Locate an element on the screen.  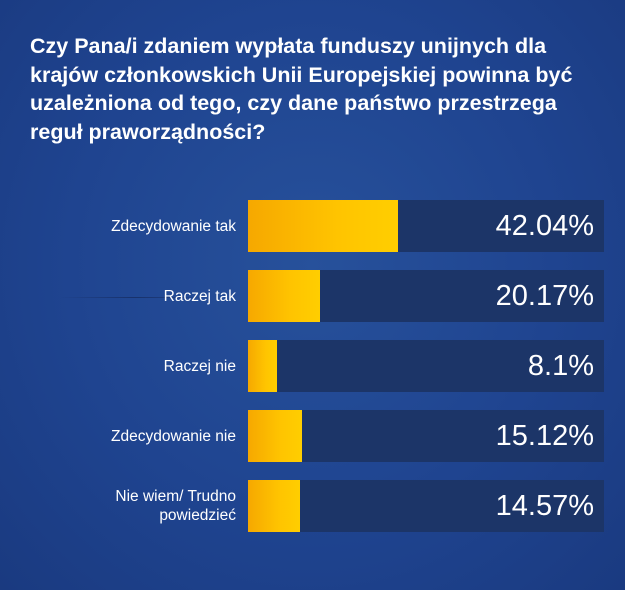
bar-row: Raczej nie 8.1% is located at coordinates (312, 366).